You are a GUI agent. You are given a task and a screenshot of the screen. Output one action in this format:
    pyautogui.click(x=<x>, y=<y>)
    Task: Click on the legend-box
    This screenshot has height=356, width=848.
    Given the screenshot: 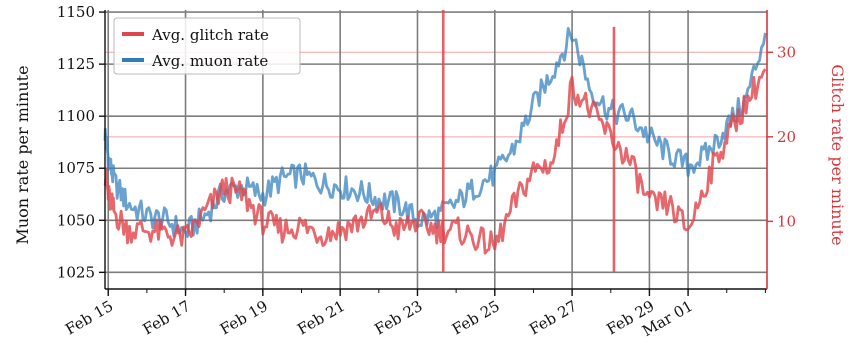 What is the action you would take?
    pyautogui.click(x=207, y=46)
    